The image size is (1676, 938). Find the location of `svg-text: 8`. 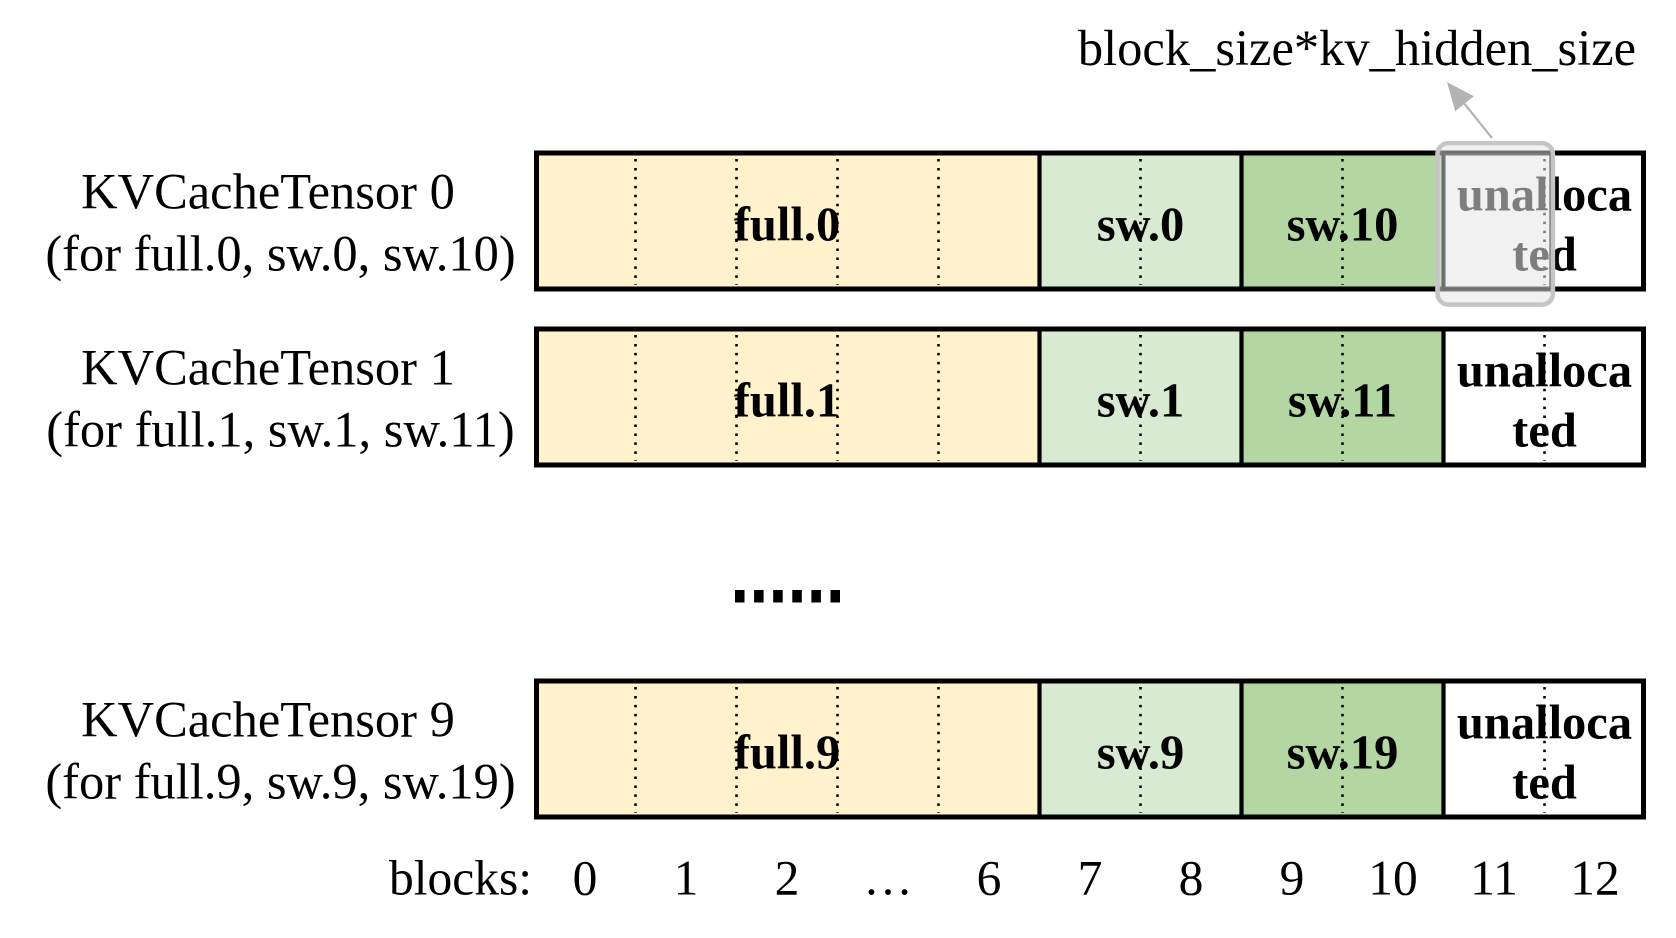

svg-text: 8 is located at coordinates (1191, 877).